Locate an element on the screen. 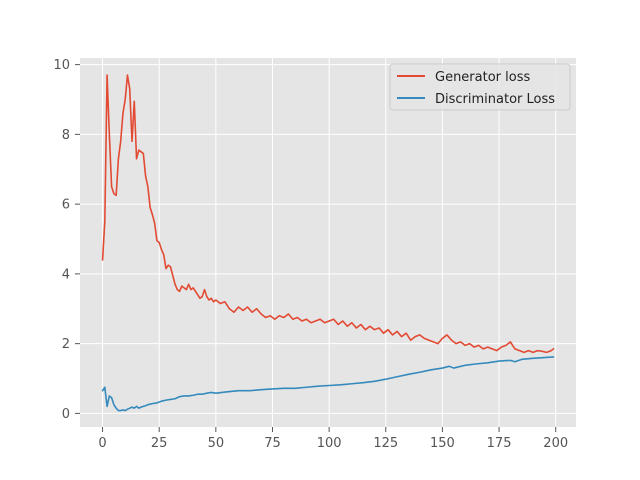  x-tick-label: 175 is located at coordinates (499, 443).